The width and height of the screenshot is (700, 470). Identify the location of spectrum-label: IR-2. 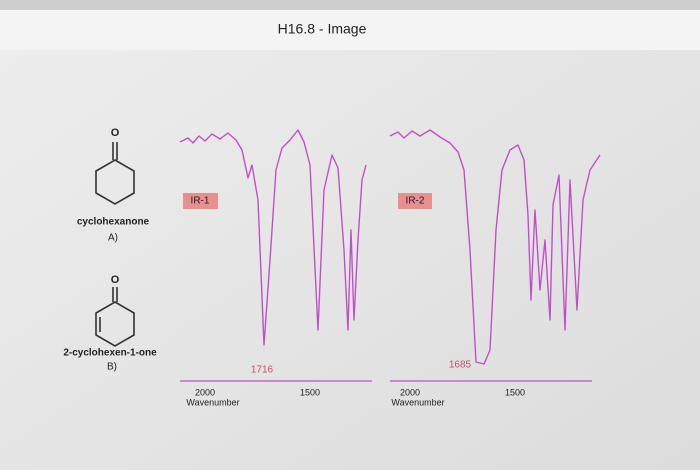
(415, 201).